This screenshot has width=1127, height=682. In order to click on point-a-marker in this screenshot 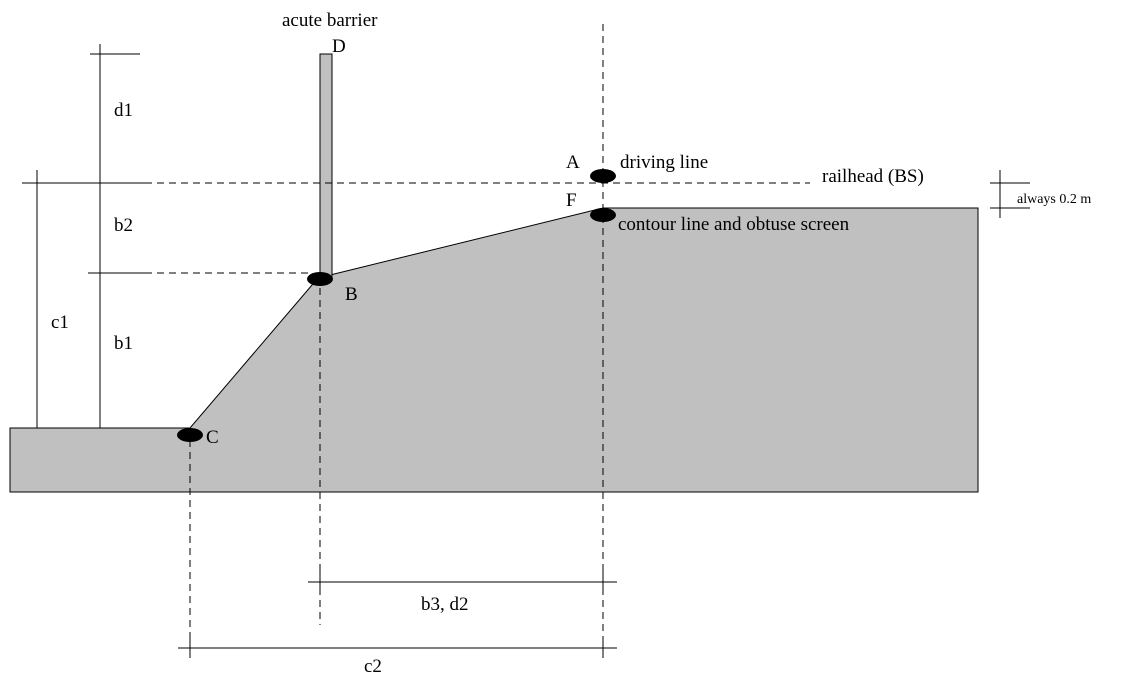, I will do `click(603, 176)`.